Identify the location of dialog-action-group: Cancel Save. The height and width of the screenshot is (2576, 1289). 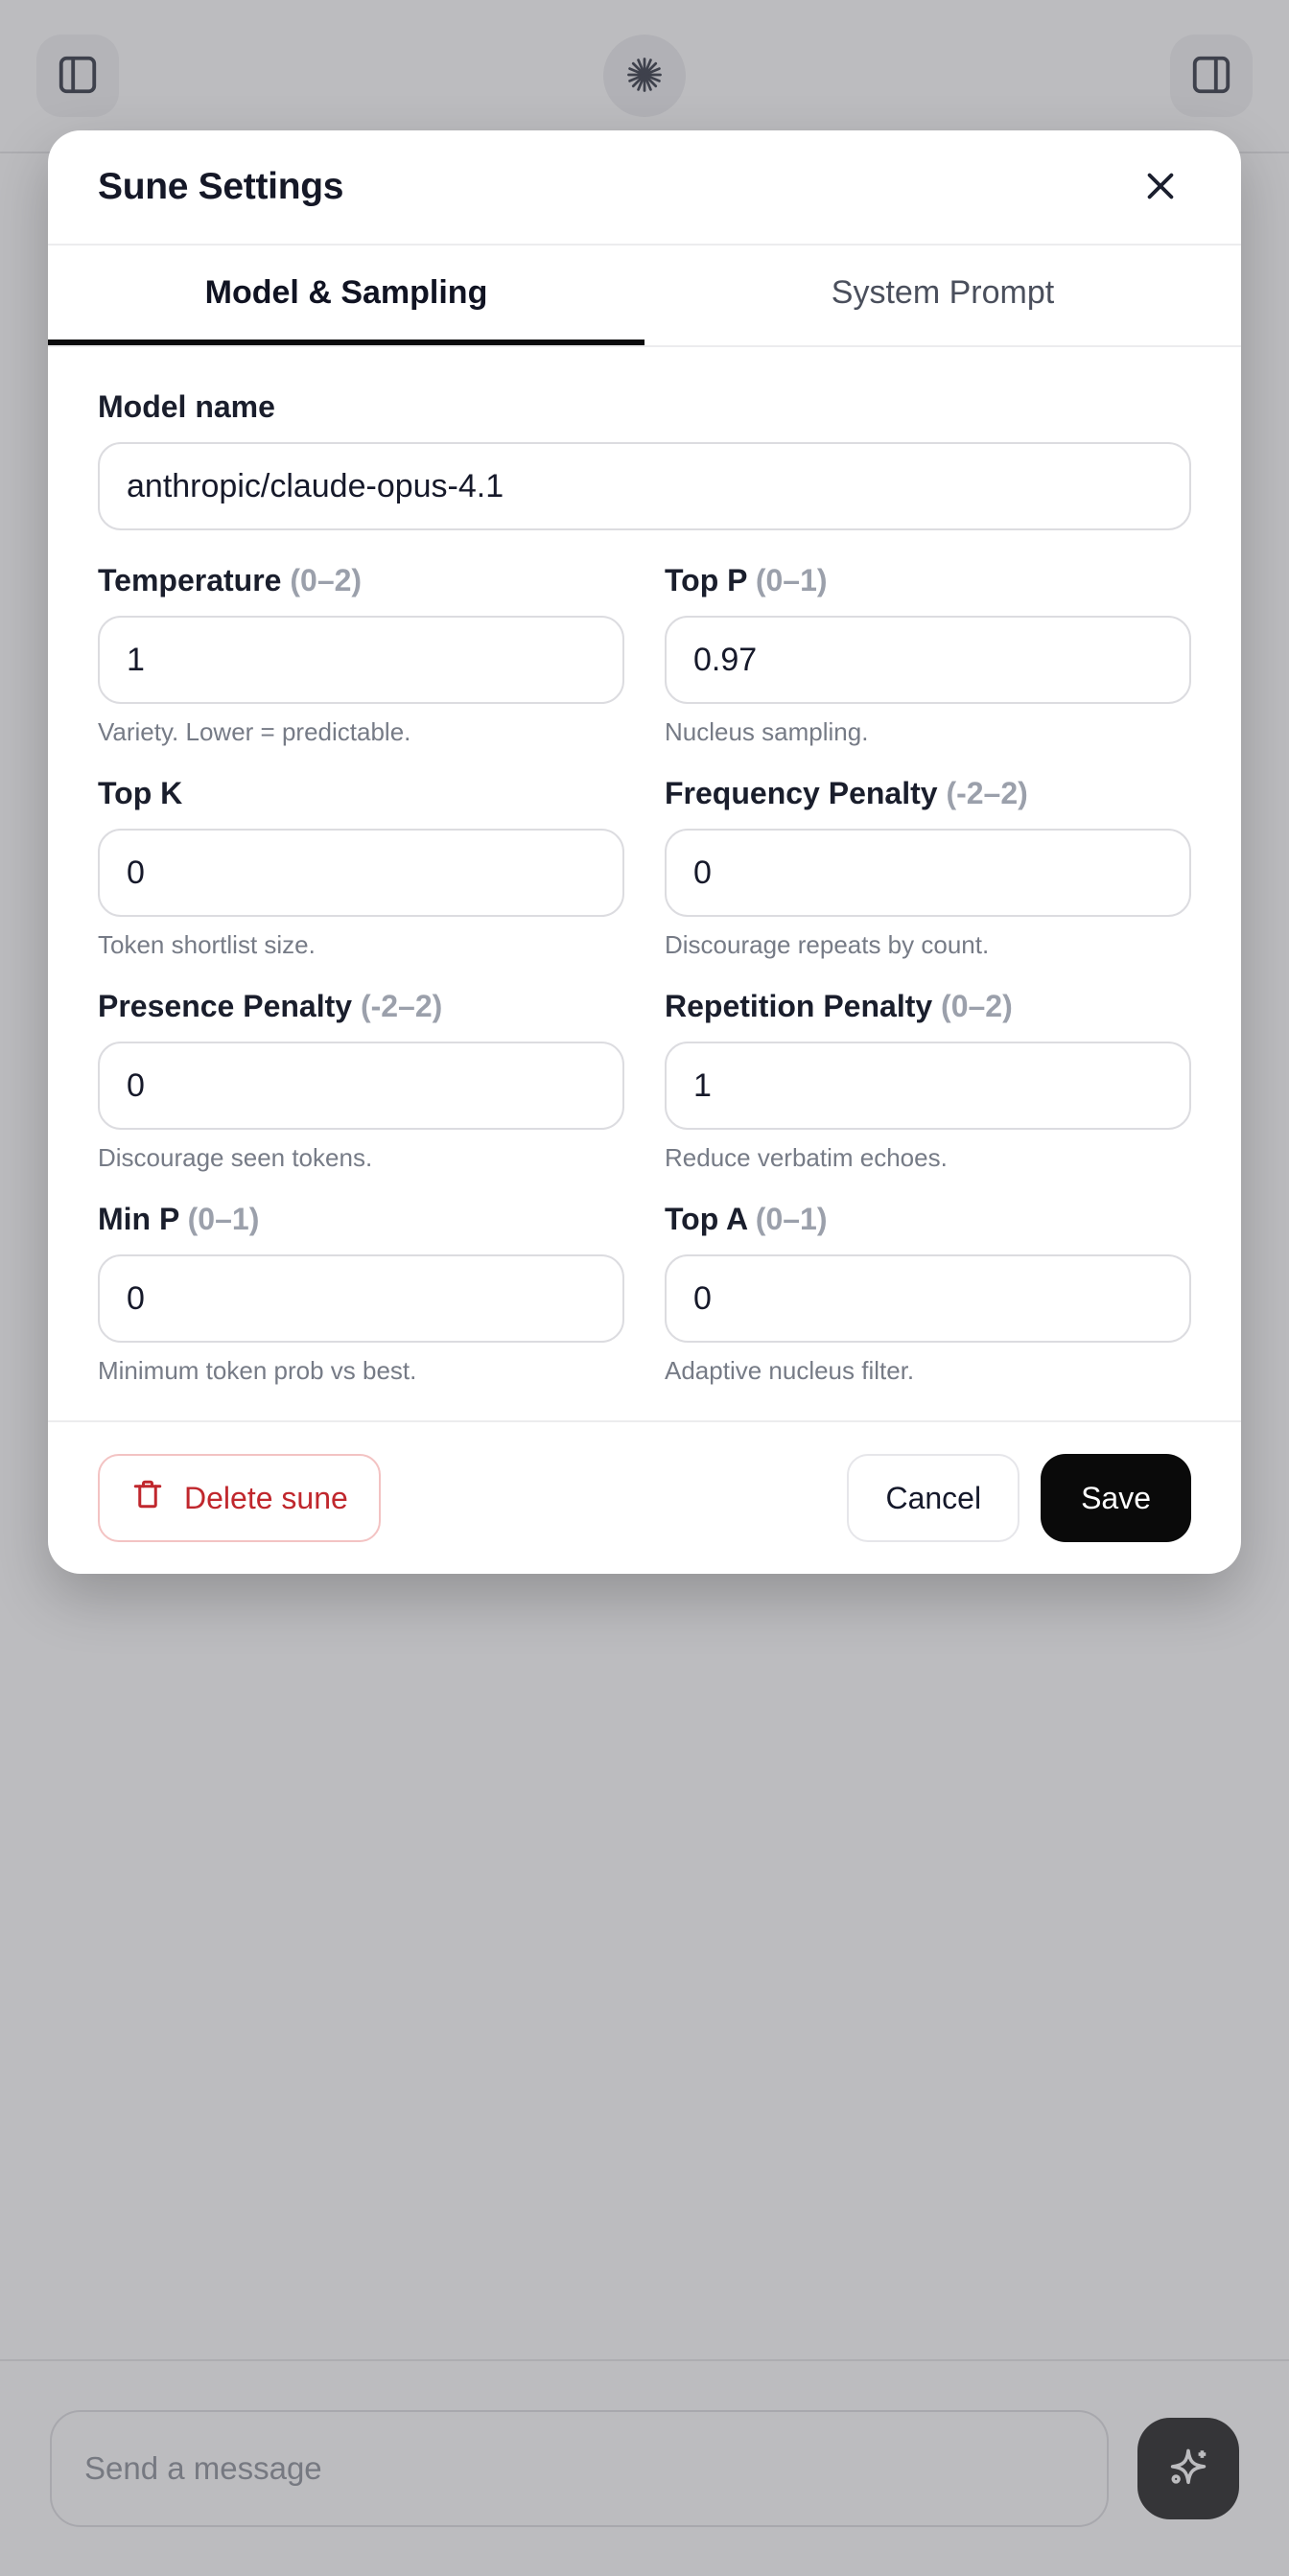
(1019, 1498).